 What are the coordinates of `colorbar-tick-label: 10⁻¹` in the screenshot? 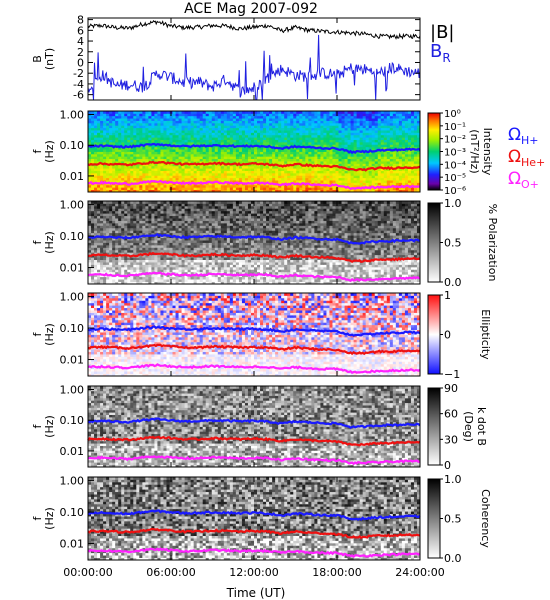 It's located at (455, 127).